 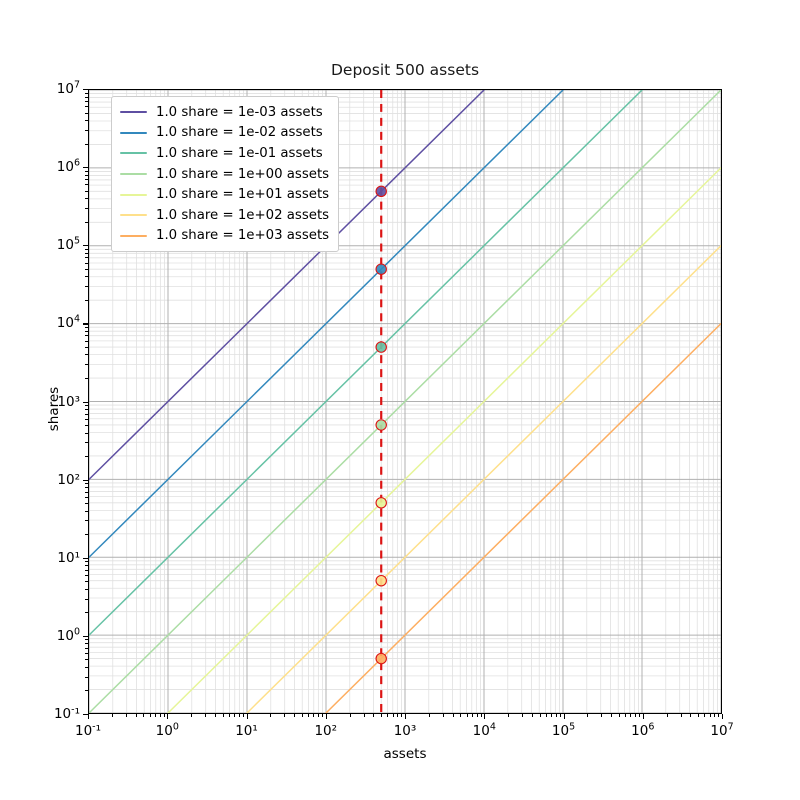 What do you see at coordinates (405, 70) in the screenshot?
I see `page-title: Deposit 500 assets` at bounding box center [405, 70].